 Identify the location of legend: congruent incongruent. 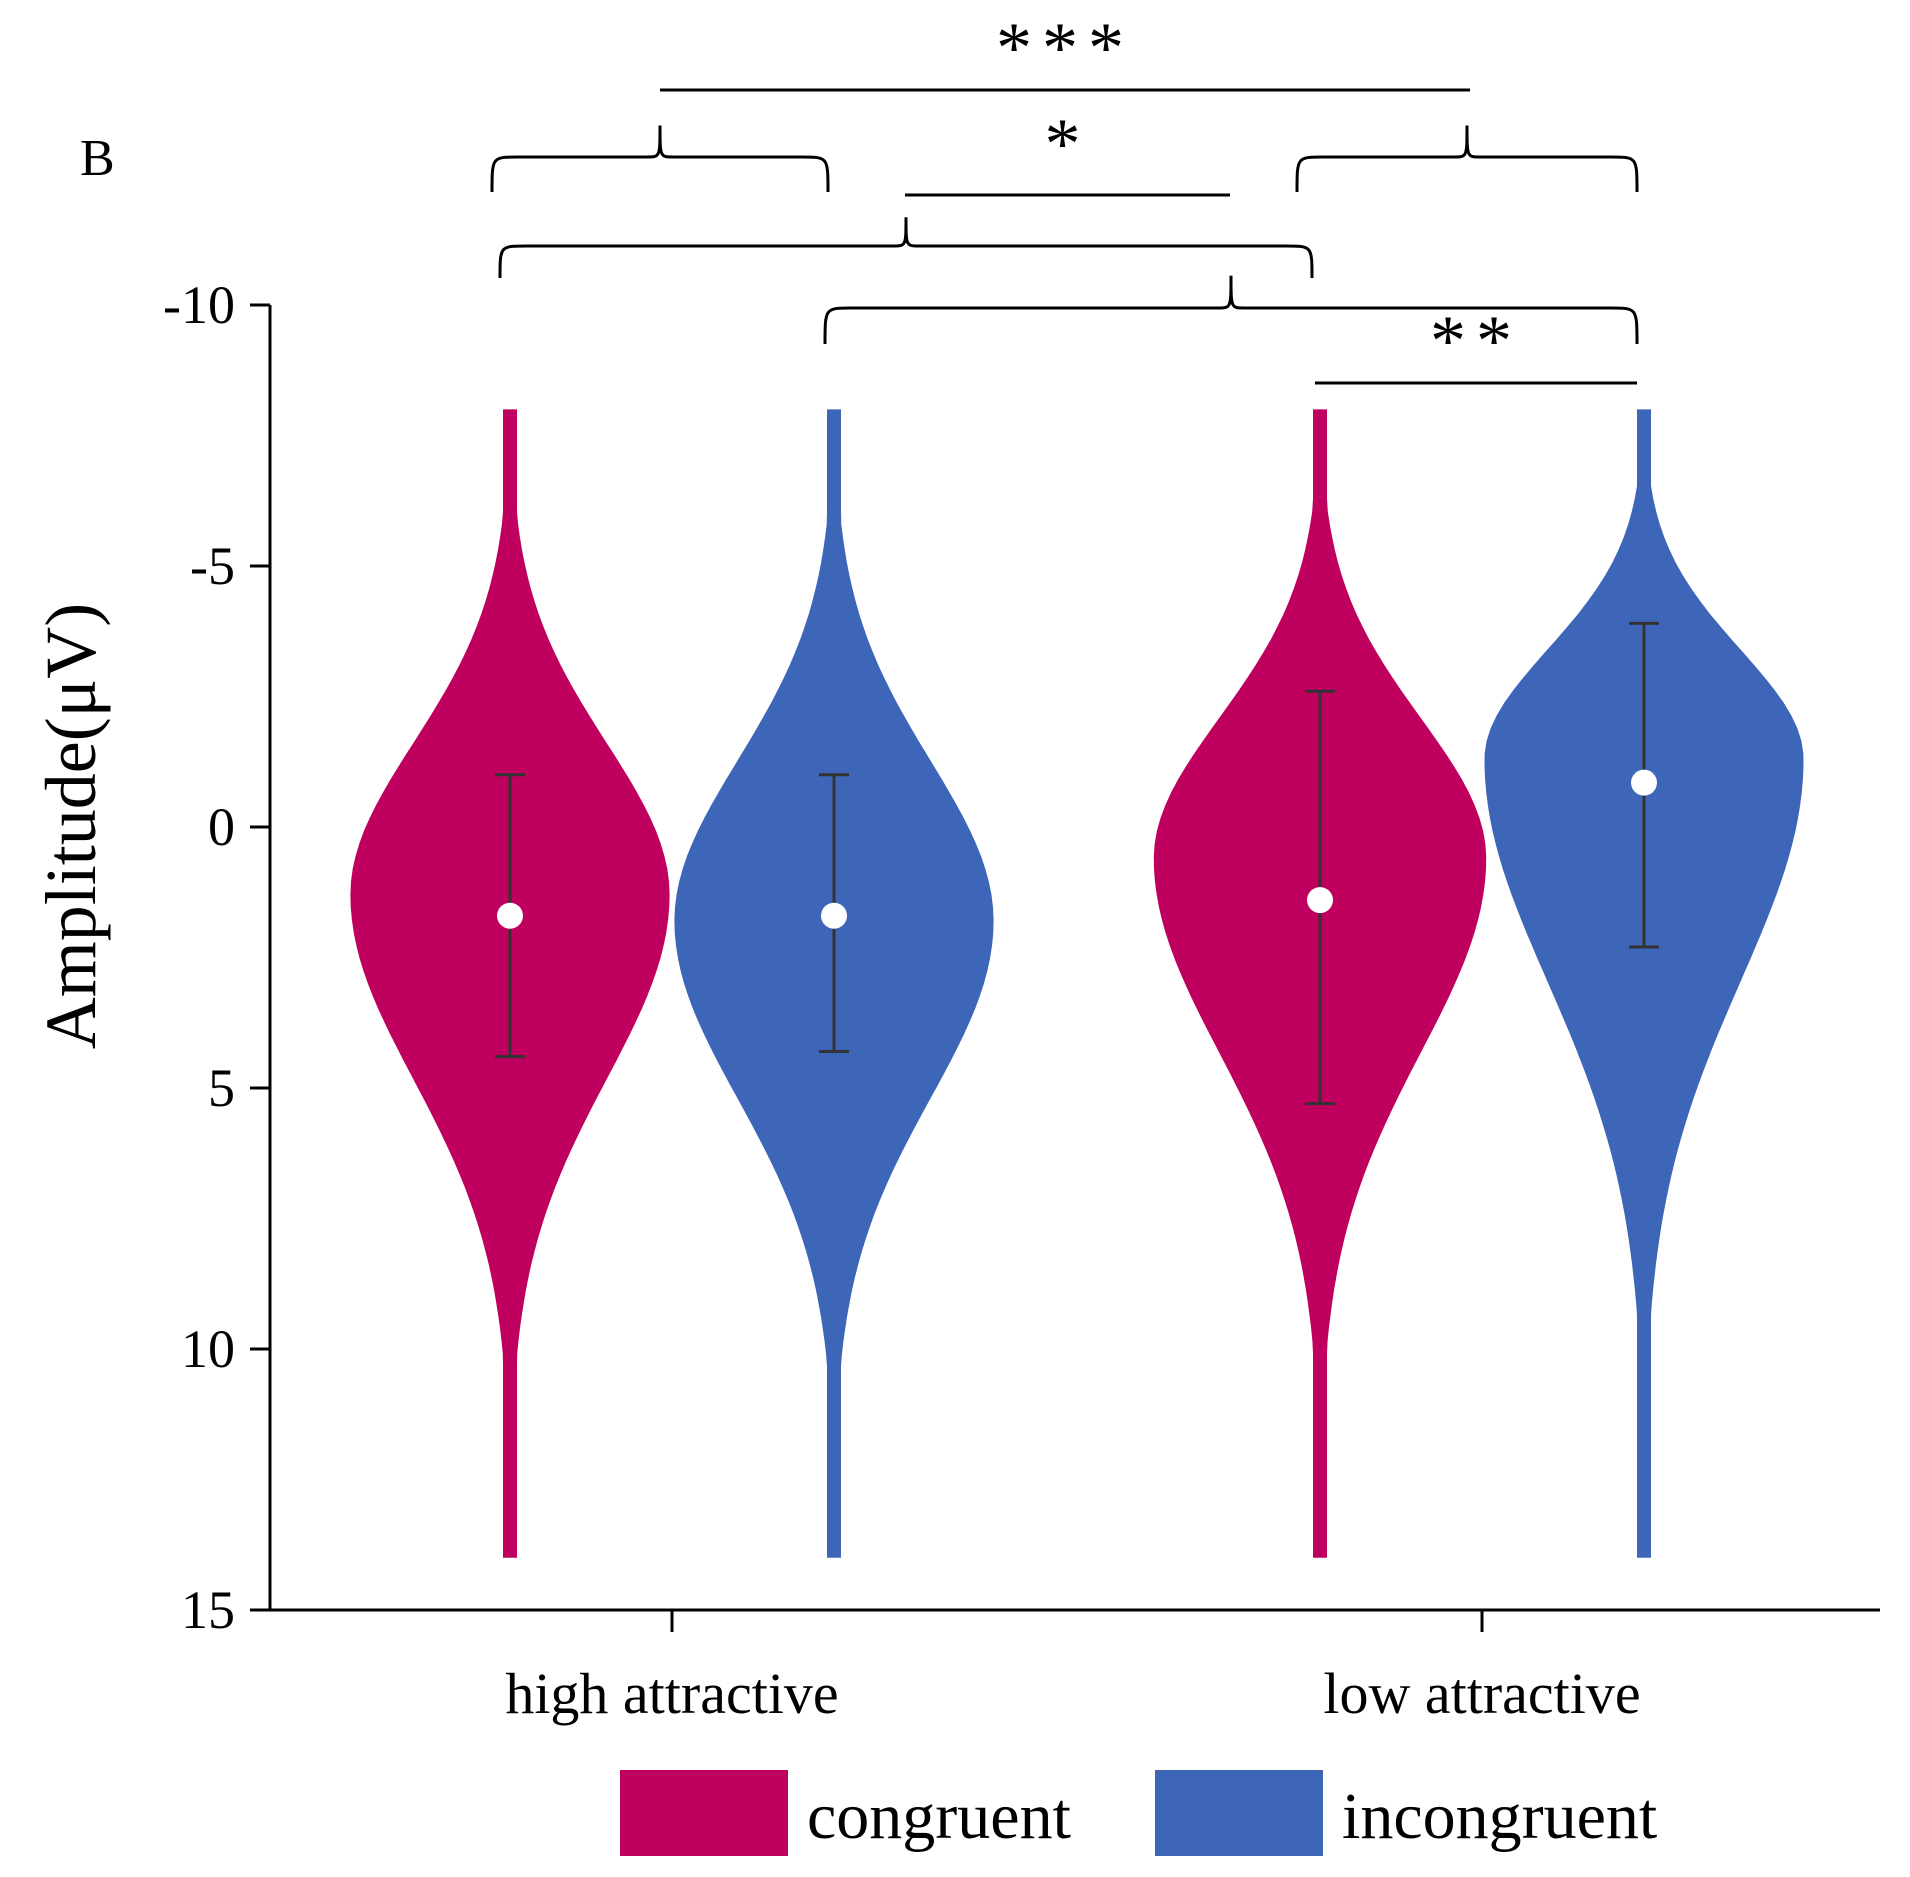
(1138, 1813).